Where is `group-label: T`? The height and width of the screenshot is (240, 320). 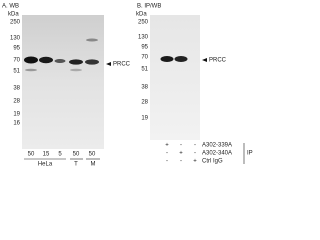 group-label: T is located at coordinates (76, 165).